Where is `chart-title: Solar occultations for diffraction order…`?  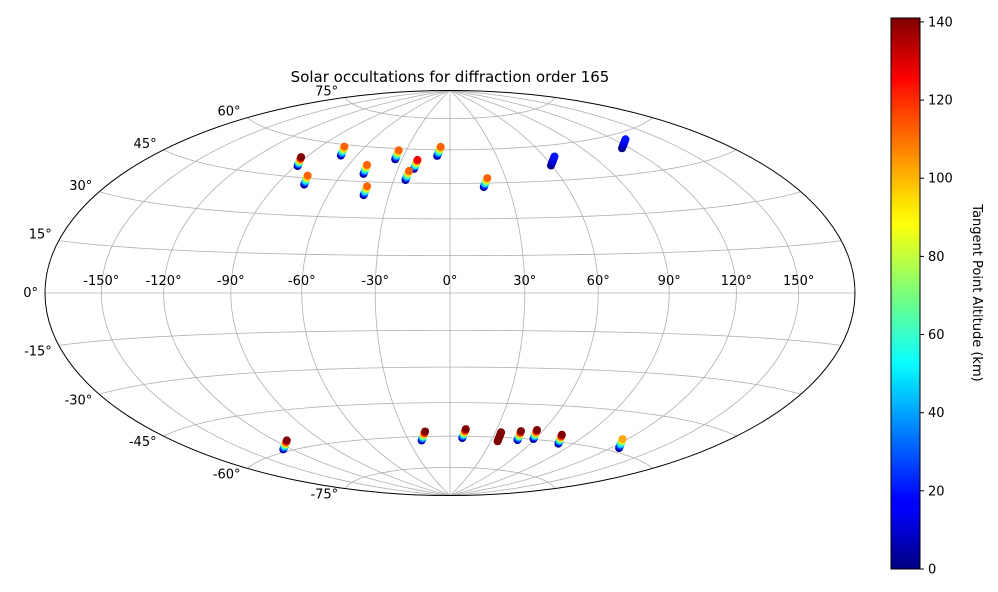
chart-title: Solar occultations for diffraction order… is located at coordinates (450, 77).